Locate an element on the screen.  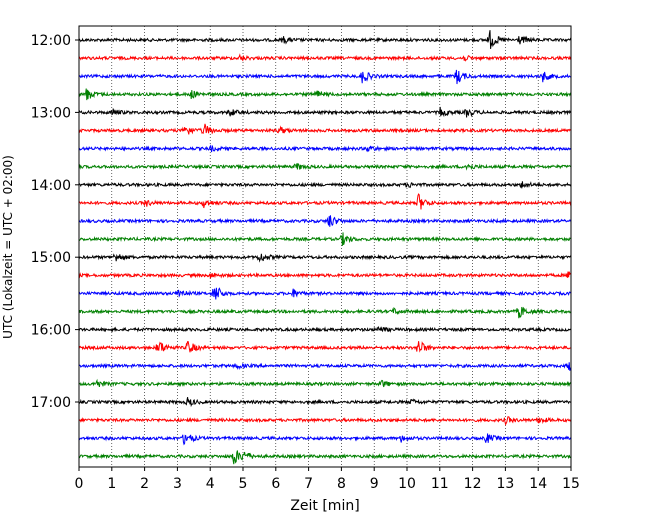
y-tick-label-13-00: 13:00 is located at coordinates (51, 113).